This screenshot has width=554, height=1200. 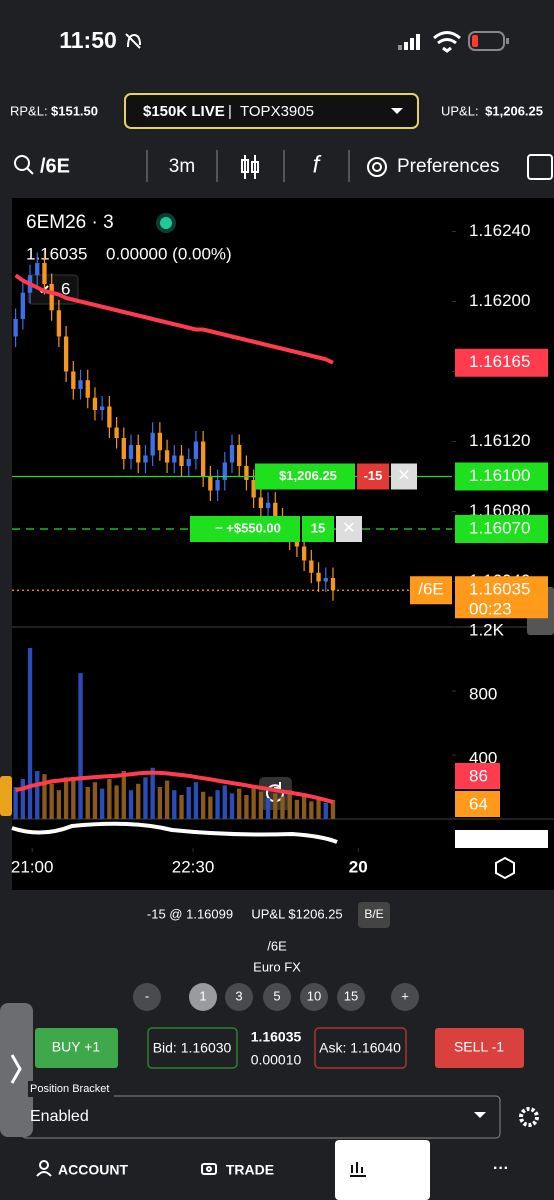 I want to click on instrument-name: Euro FX, so click(x=277, y=966).